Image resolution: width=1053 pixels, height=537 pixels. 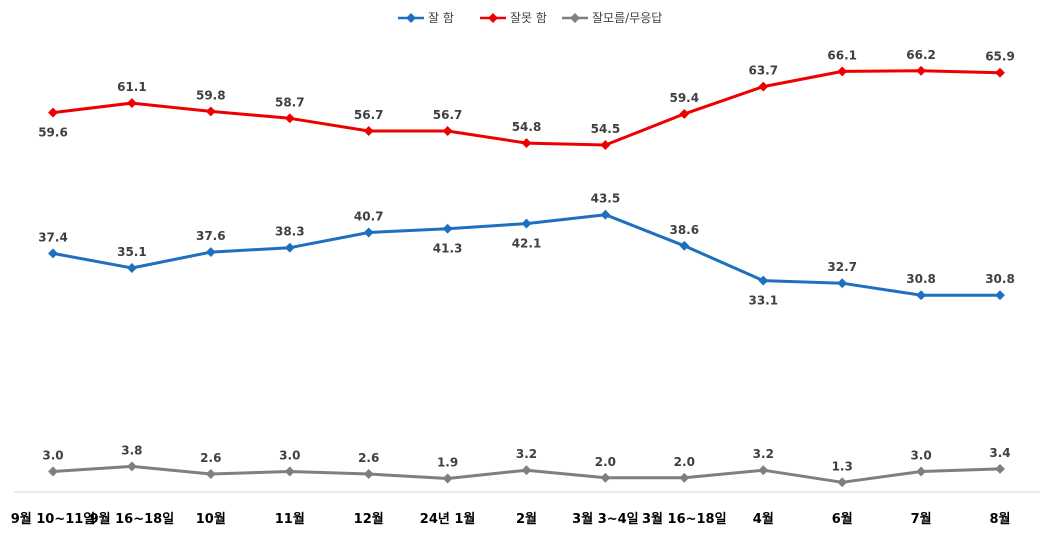 I want to click on data-label: 58.7, so click(x=290, y=102).